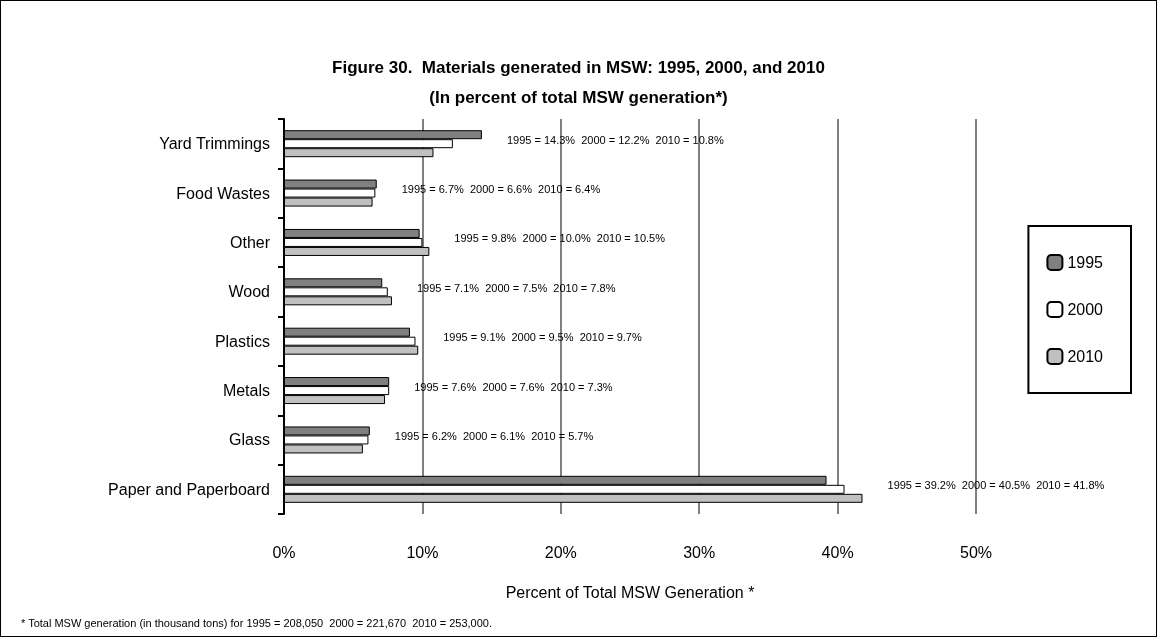  What do you see at coordinates (560, 552) in the screenshot?
I see `x-tick-label: 20%` at bounding box center [560, 552].